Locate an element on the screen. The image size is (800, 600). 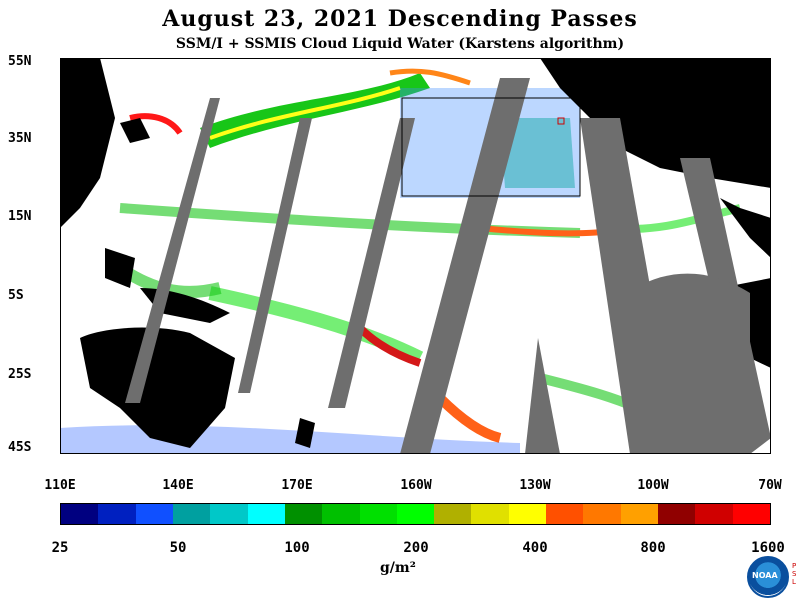
region-box is located at coordinates (491, 147).